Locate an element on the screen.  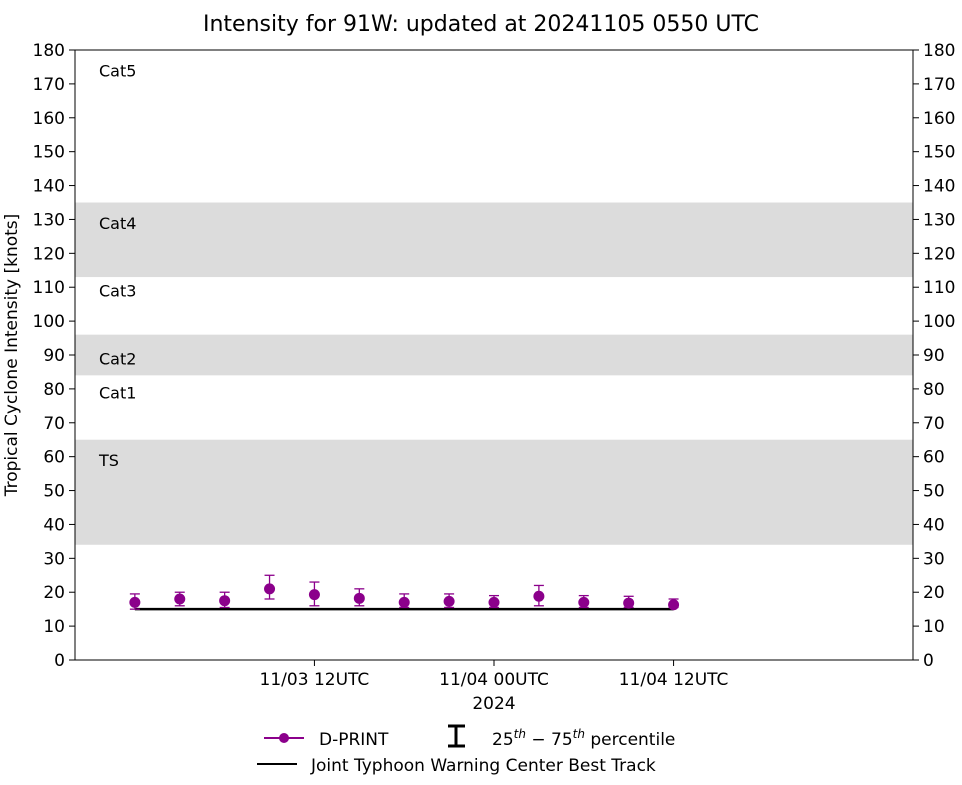
band-label-cat3: Cat3 is located at coordinates (117, 291).